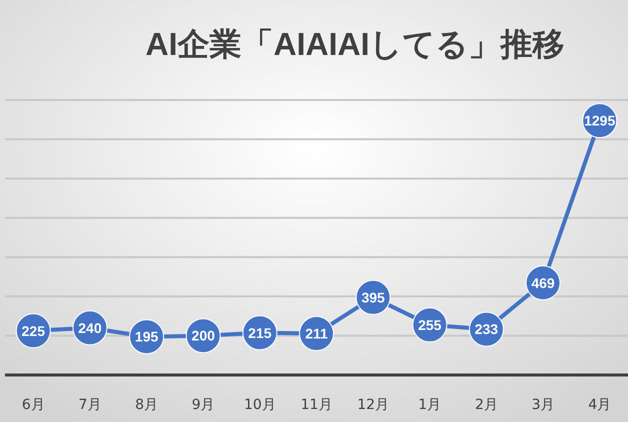  What do you see at coordinates (543, 282) in the screenshot?
I see `data-label: 469` at bounding box center [543, 282].